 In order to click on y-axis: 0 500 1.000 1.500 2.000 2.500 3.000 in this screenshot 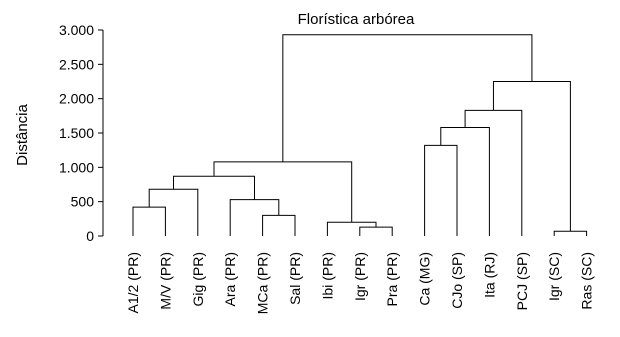, I will do `click(81, 133)`.